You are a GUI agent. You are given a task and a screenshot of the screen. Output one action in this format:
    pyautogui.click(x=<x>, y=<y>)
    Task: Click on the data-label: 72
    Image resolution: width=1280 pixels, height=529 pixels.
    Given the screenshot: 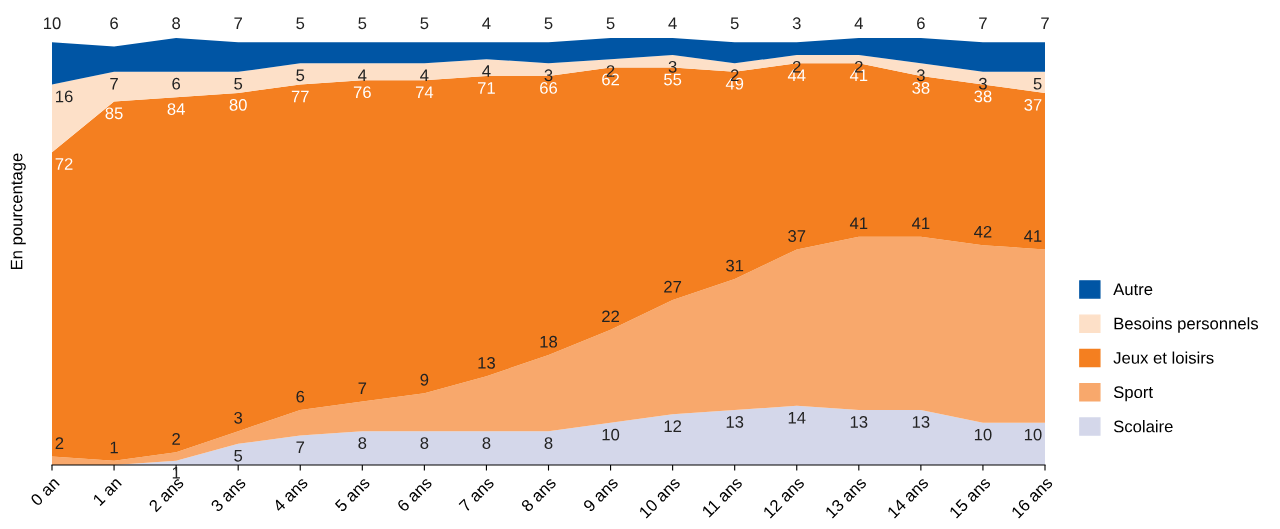 What is the action you would take?
    pyautogui.click(x=64, y=164)
    